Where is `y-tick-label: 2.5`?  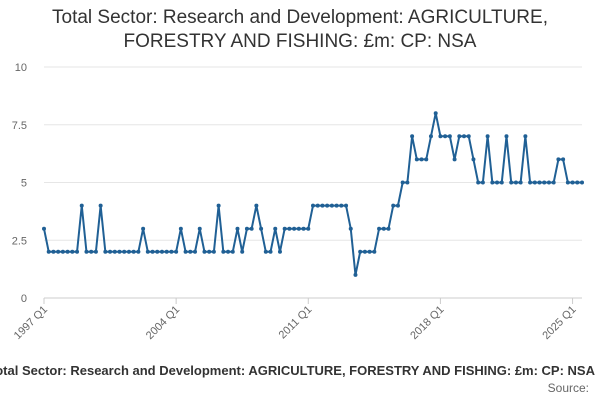
y-tick-label: 2.5 is located at coordinates (19, 241).